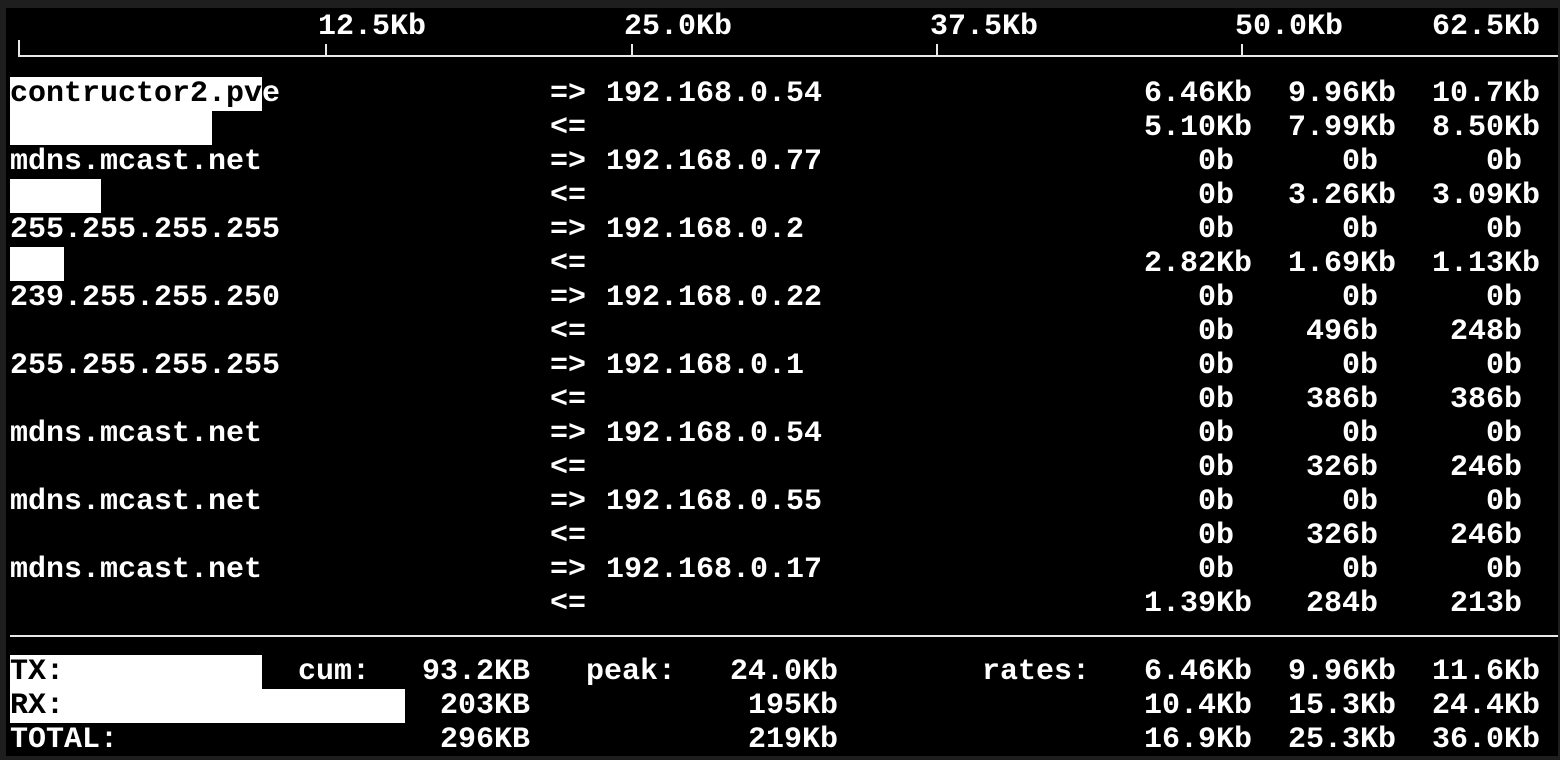 The image size is (1560, 760). I want to click on rate-value: 246b, so click(1485, 468).